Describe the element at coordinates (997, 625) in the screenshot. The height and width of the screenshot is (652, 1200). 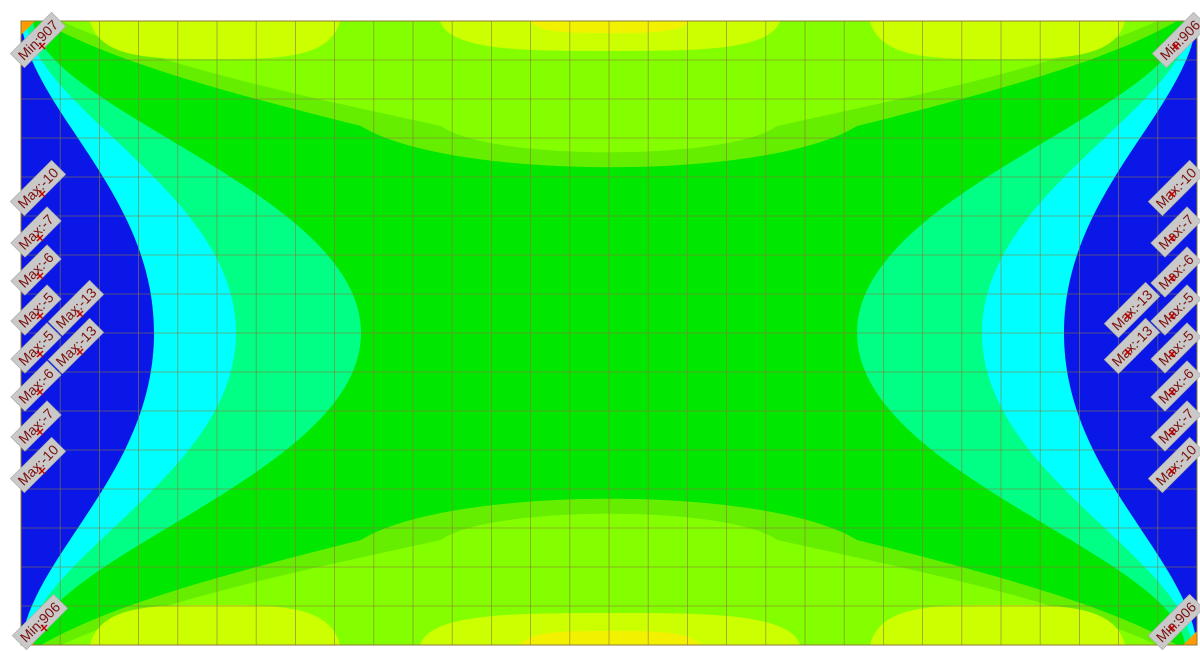
I see `edge-patch-bottom-right` at that location.